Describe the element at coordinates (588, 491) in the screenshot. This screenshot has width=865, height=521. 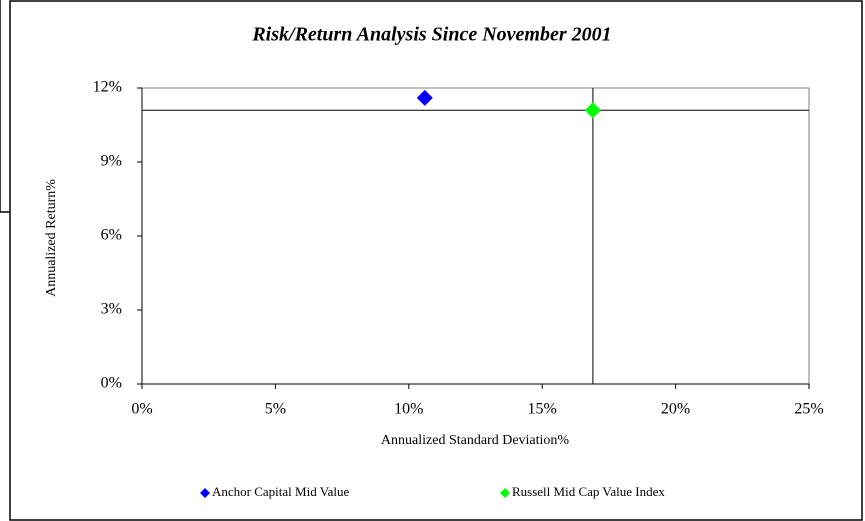
I see `legend-label: Russell Mid Cap Value Index` at that location.